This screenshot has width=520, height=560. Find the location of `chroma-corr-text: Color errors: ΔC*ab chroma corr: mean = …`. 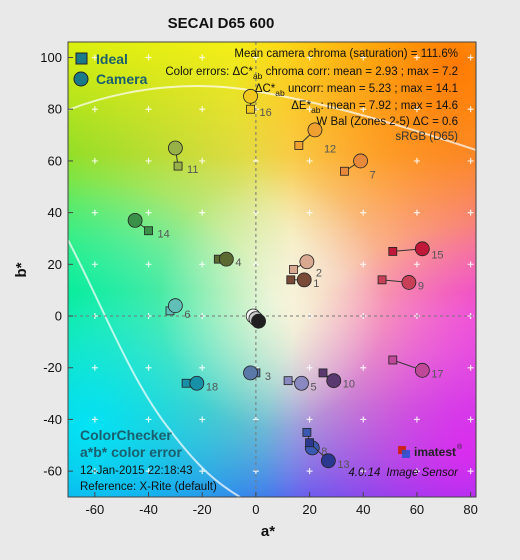

chroma-corr-text: Color errors: ΔC*ab chroma corr: mean = … is located at coordinates (311, 73).